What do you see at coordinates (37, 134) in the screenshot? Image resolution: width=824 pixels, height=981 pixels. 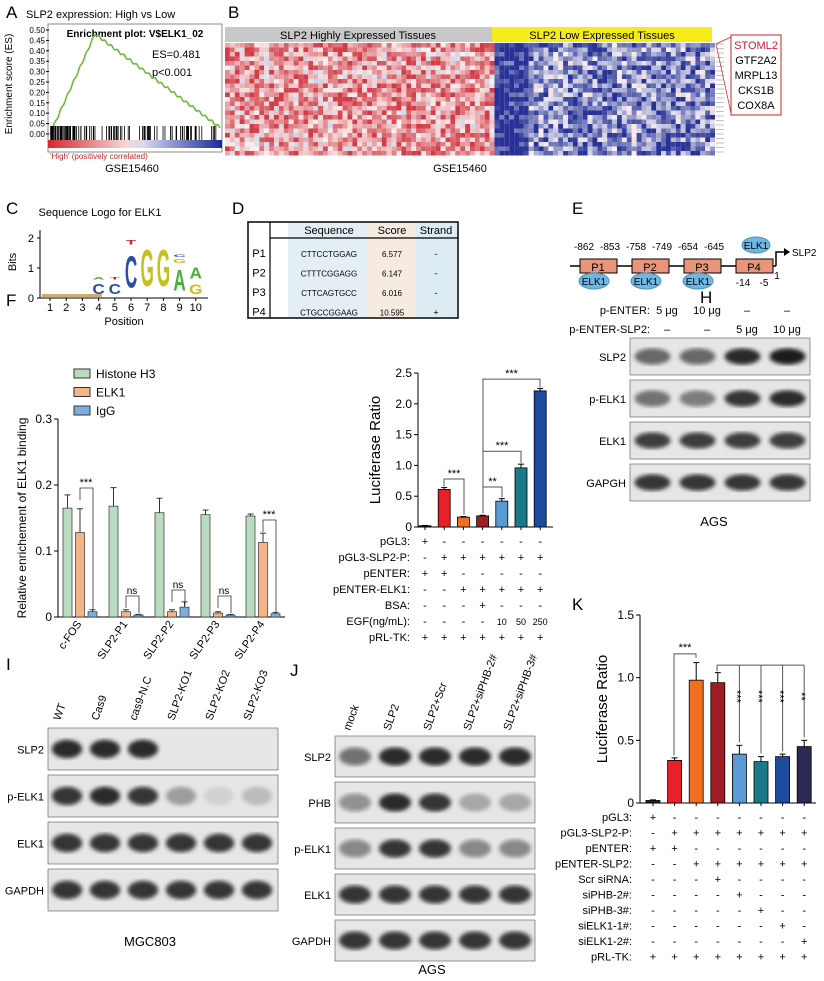 I see `y-tick-label: 0.00` at bounding box center [37, 134].